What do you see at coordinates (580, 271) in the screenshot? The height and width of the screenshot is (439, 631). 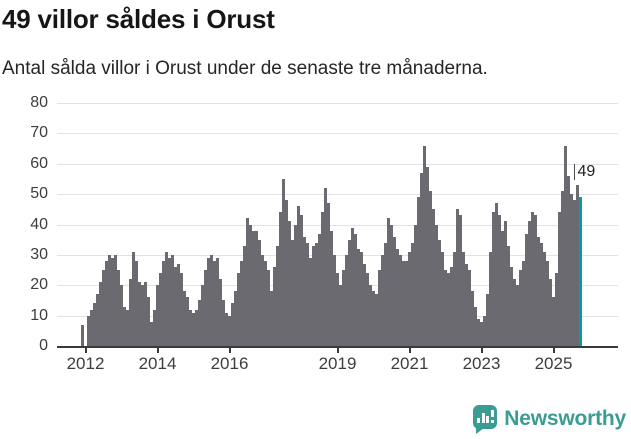 I see `highlighted-bar` at bounding box center [580, 271].